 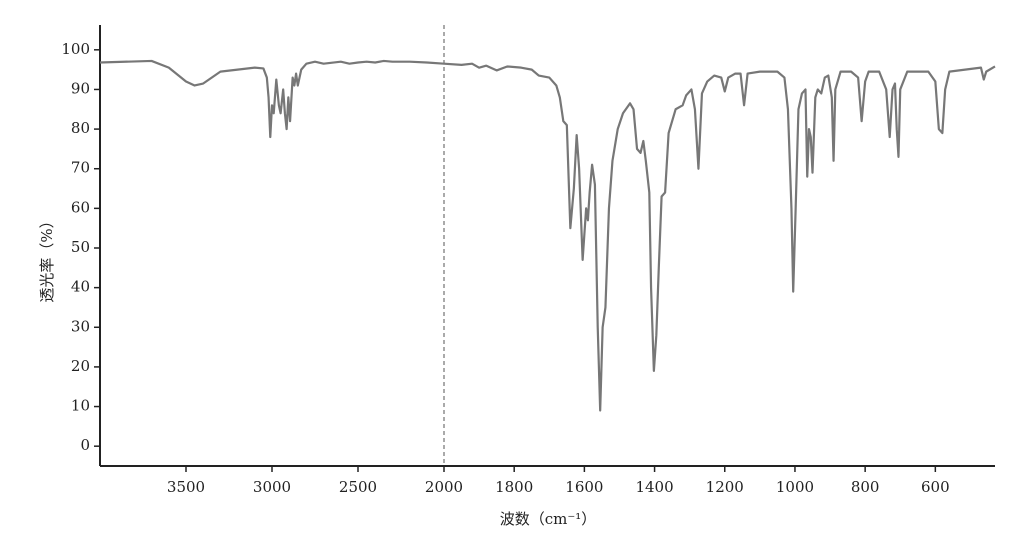 What do you see at coordinates (358, 487) in the screenshot?
I see `x-tick-label: 2500` at bounding box center [358, 487].